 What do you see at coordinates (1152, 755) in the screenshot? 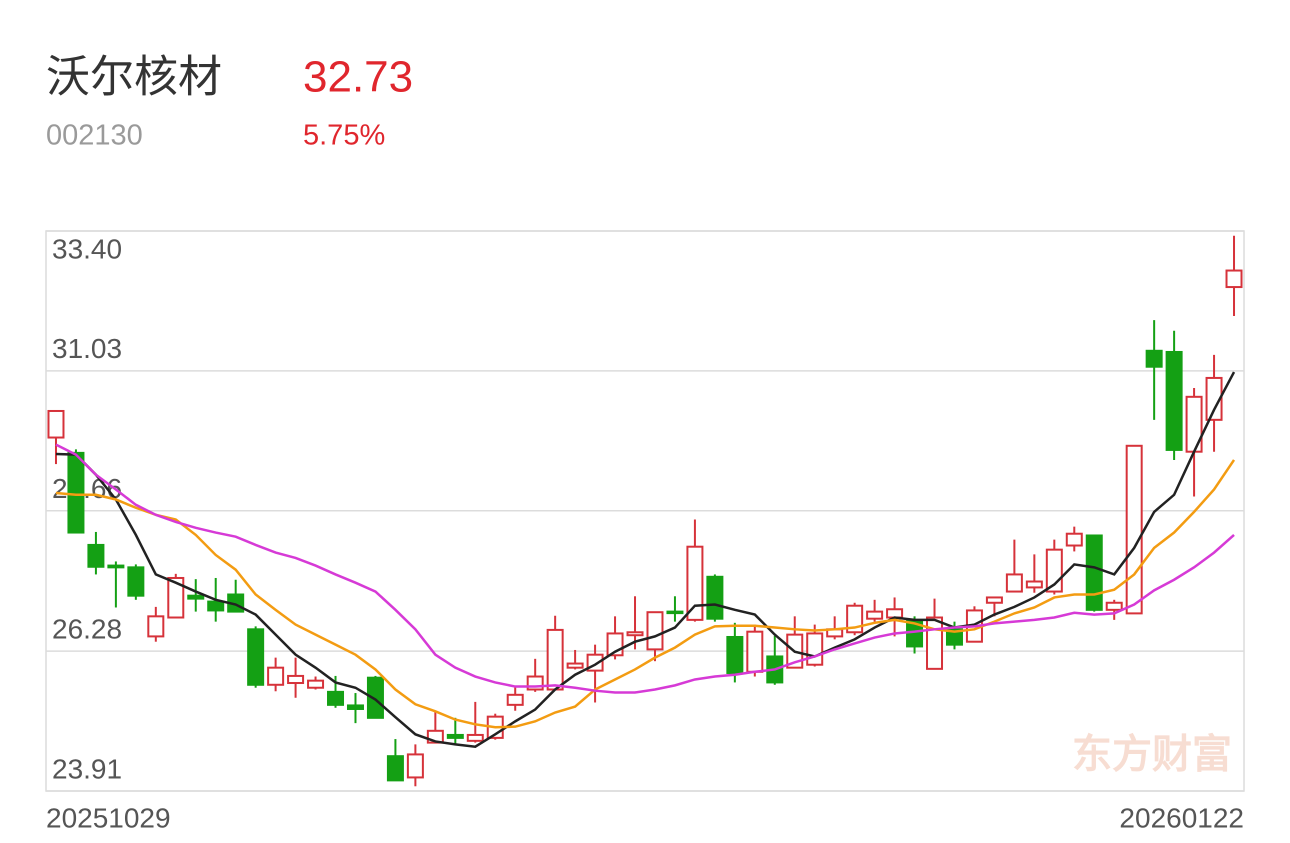
I see `watermark: 东方财富` at bounding box center [1152, 755].